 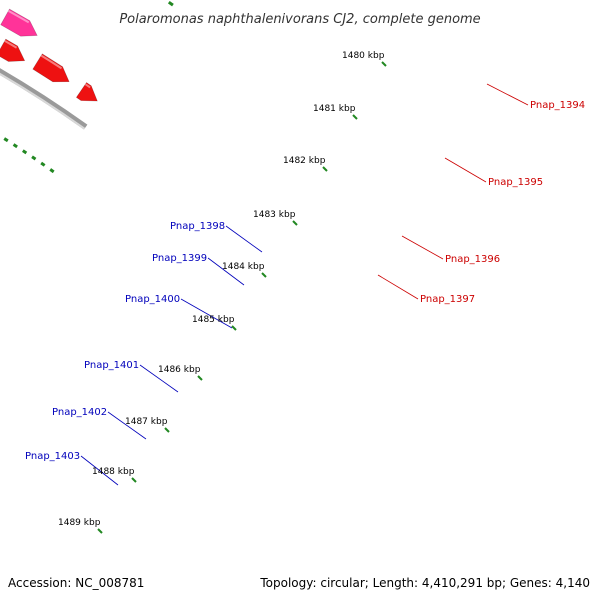 I want to click on kbp-label: 1487 kbp, so click(x=146, y=422).